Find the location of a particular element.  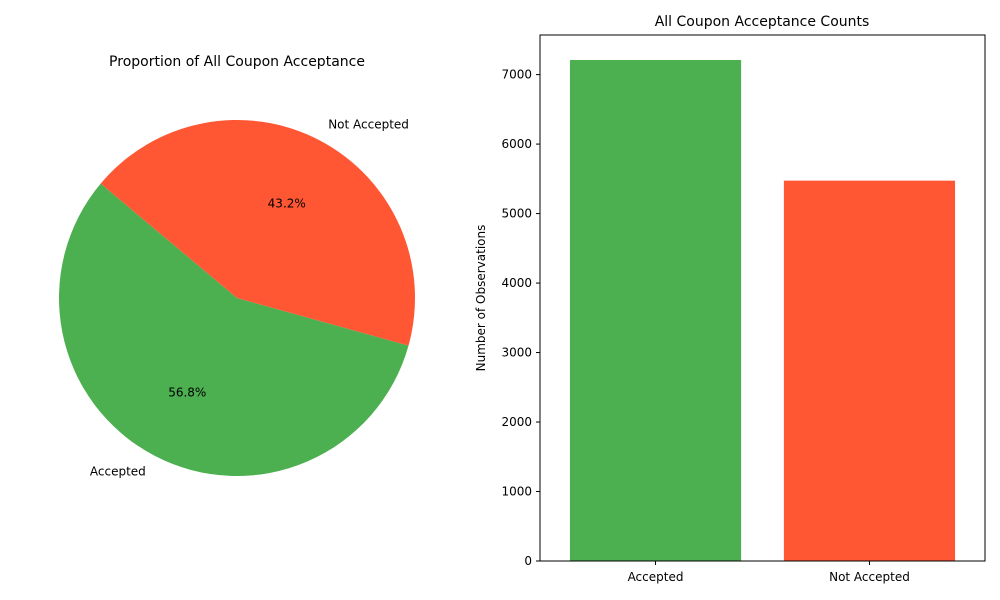

y-tick-label-2000: 2000 is located at coordinates (516, 422).